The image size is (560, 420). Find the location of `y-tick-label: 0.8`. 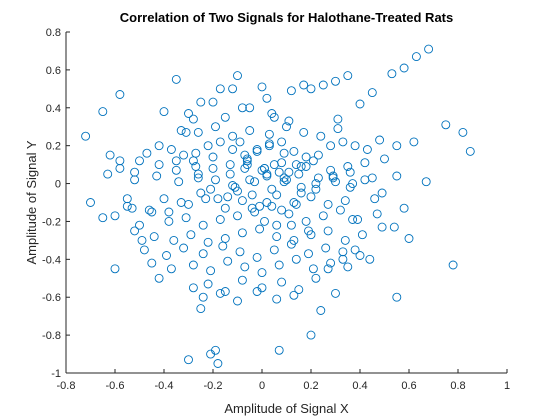

y-tick-label: 0.8 is located at coordinates (53, 33).